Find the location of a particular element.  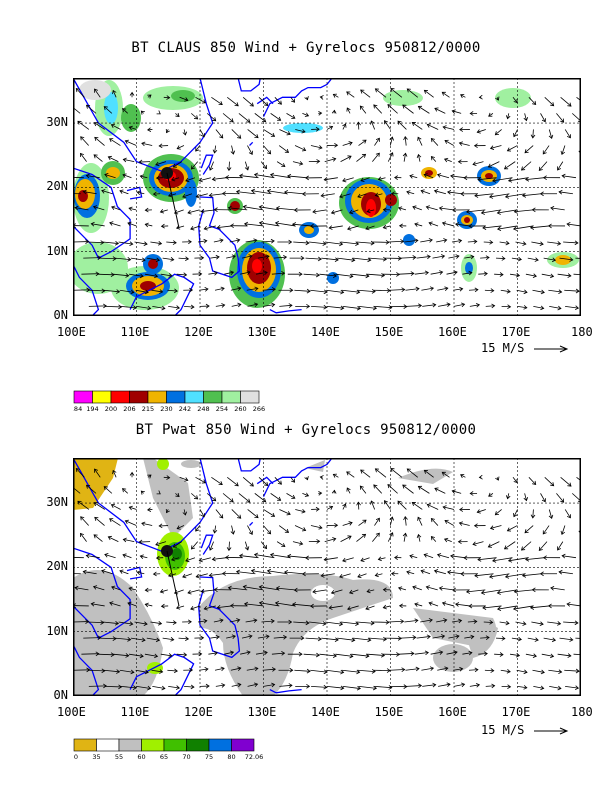

colorbar-swatch is located at coordinates (102, 397).